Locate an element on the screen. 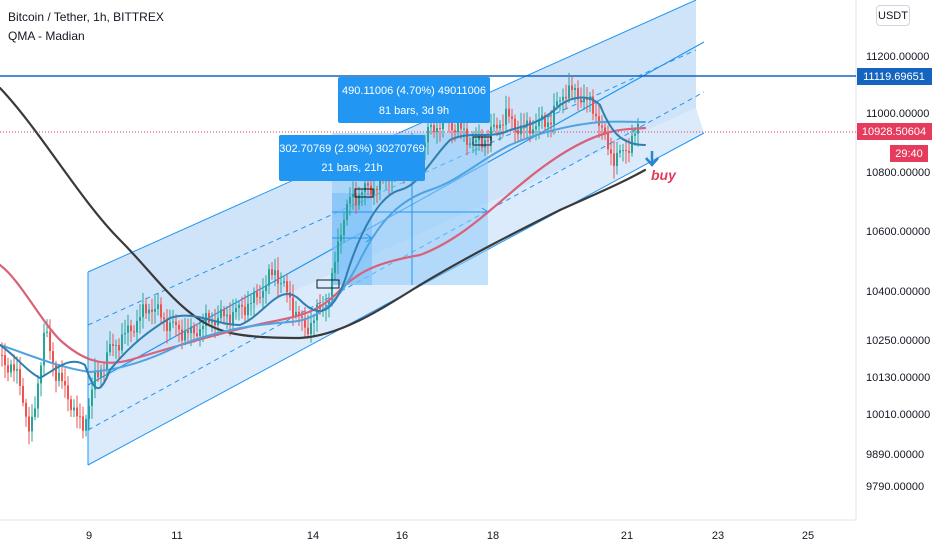 Image resolution: width=932 pixels, height=550 pixels. indicator-label: QMA - Madian is located at coordinates (46, 36).